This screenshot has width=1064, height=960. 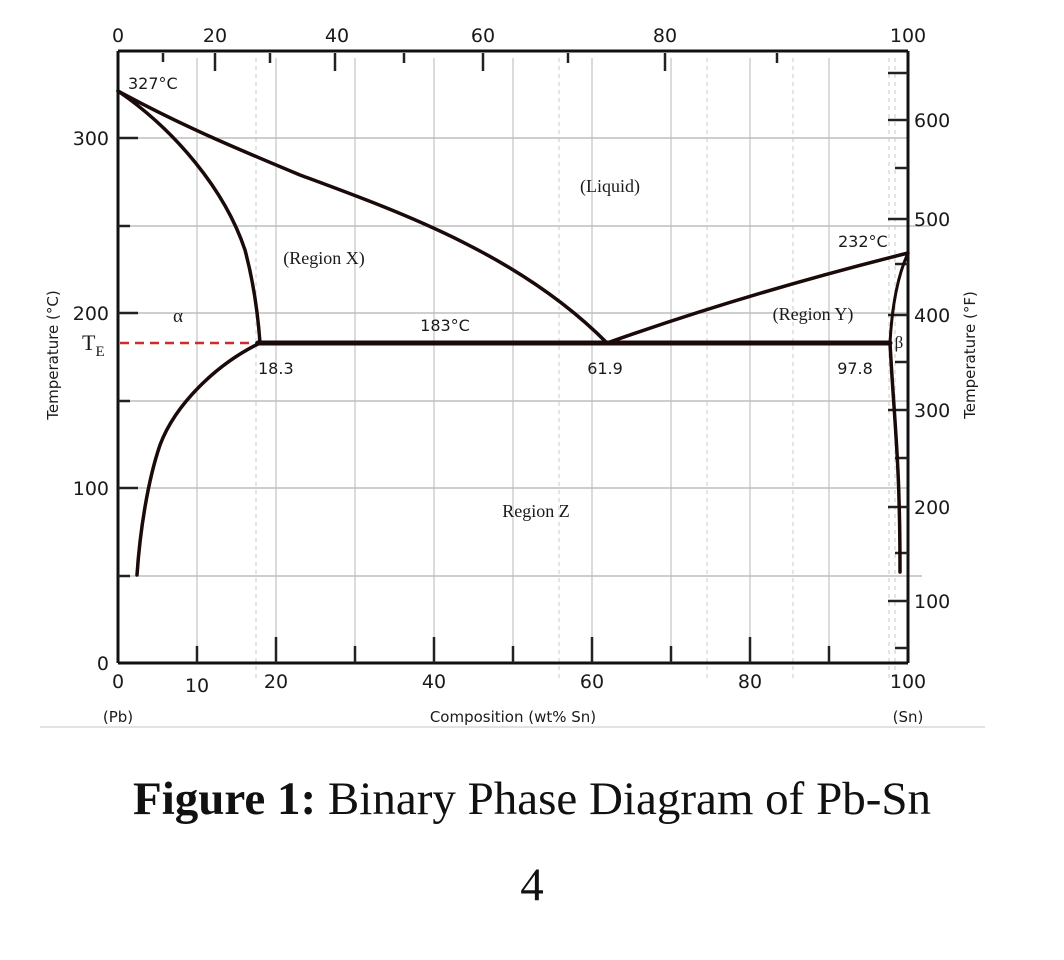 I want to click on y-left-axis-title: Temperature (°C), so click(x=53, y=355).